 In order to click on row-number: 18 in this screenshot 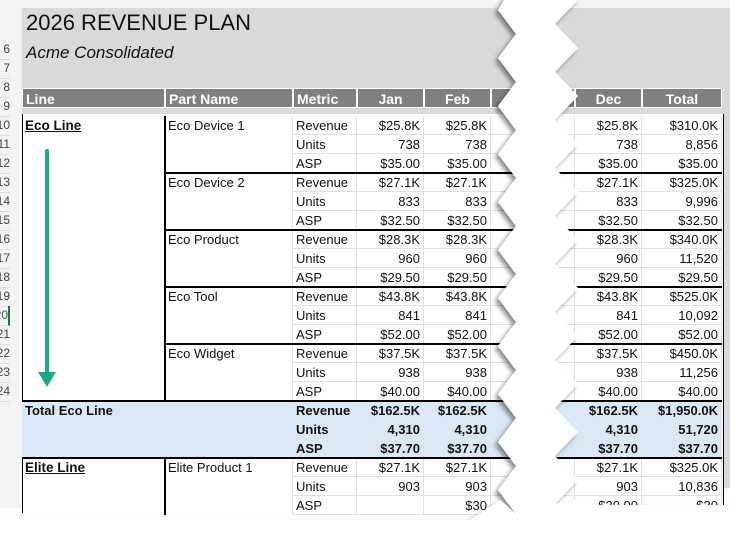, I will do `click(5, 278)`.